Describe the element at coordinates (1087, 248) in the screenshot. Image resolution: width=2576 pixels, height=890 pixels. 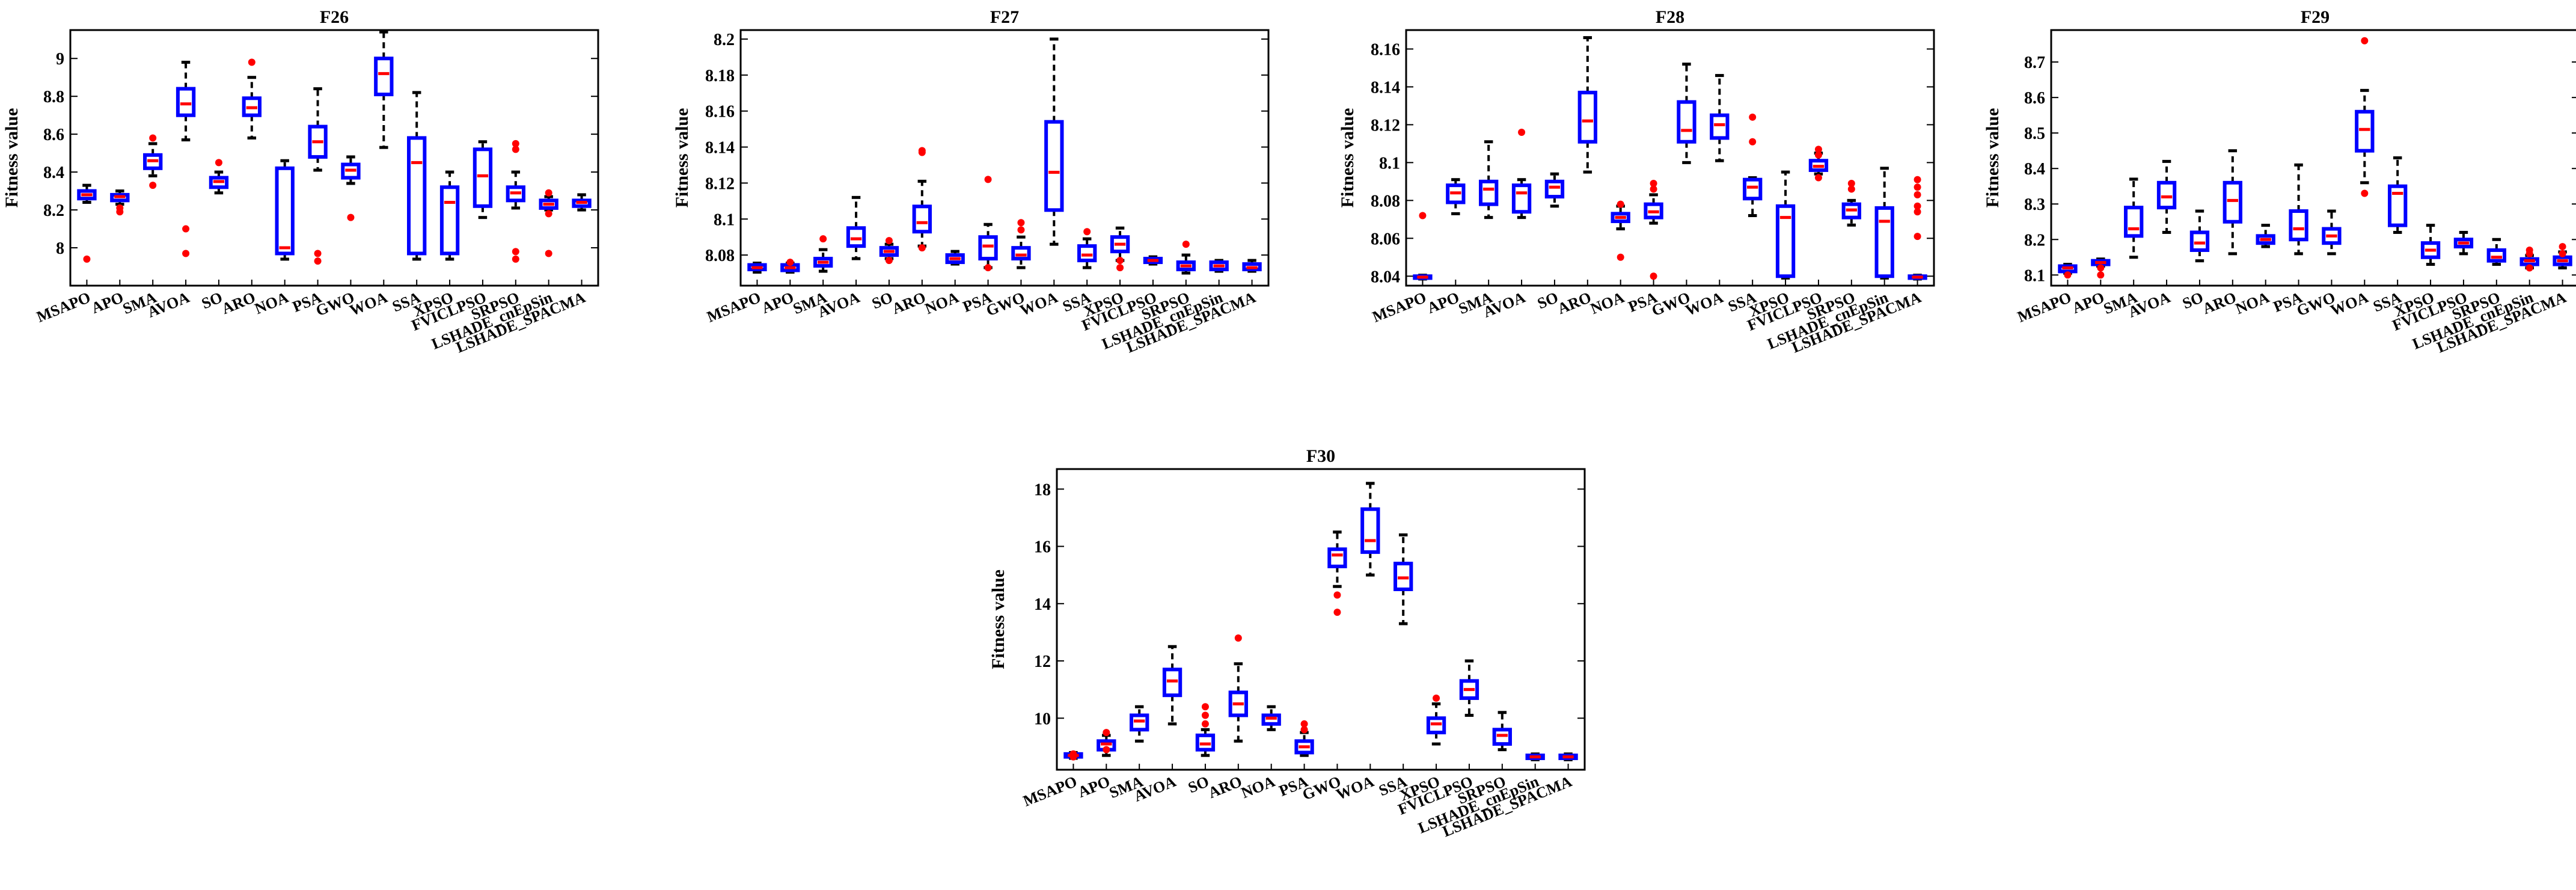
I see `box-ssa` at that location.